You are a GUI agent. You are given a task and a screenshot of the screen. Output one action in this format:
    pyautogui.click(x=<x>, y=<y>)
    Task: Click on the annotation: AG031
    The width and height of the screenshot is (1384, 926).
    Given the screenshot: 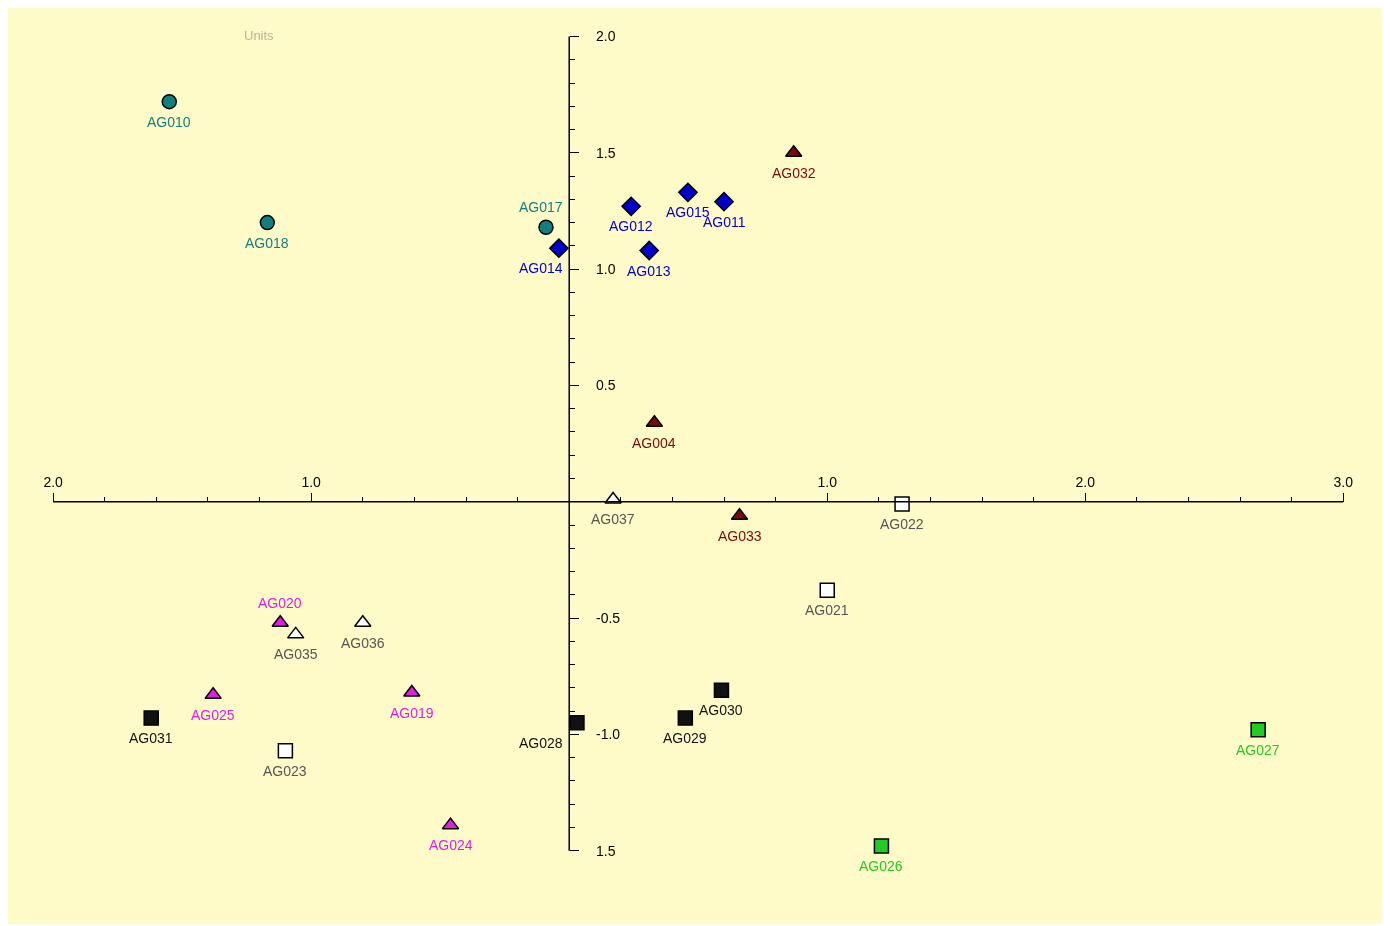 What is the action you would take?
    pyautogui.click(x=151, y=738)
    